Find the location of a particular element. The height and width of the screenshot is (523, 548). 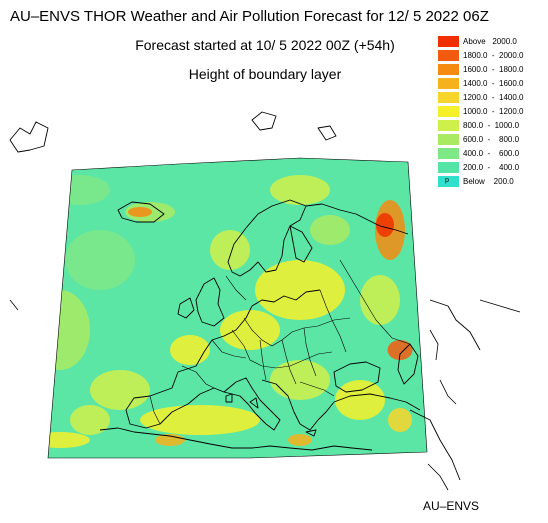

finland-border is located at coordinates (301, 244).